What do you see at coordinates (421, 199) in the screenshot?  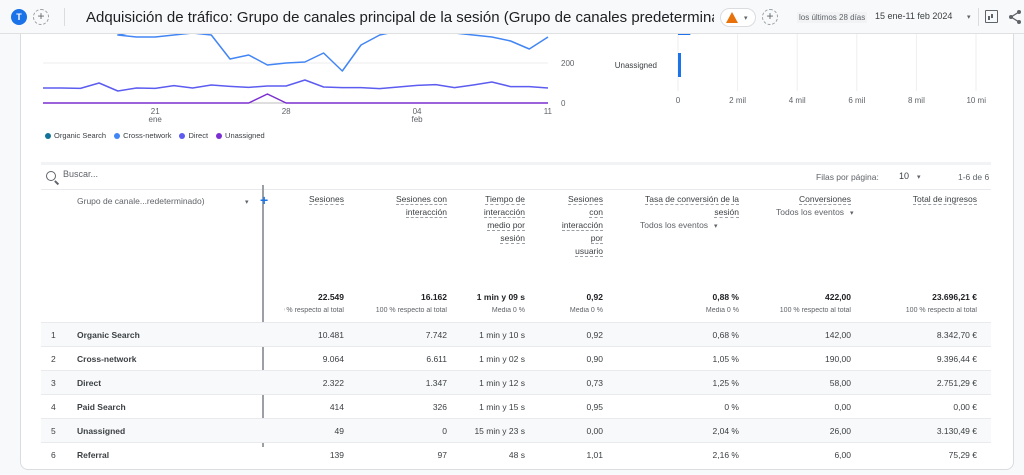 I see `column-header-text: Sesiones con` at bounding box center [421, 199].